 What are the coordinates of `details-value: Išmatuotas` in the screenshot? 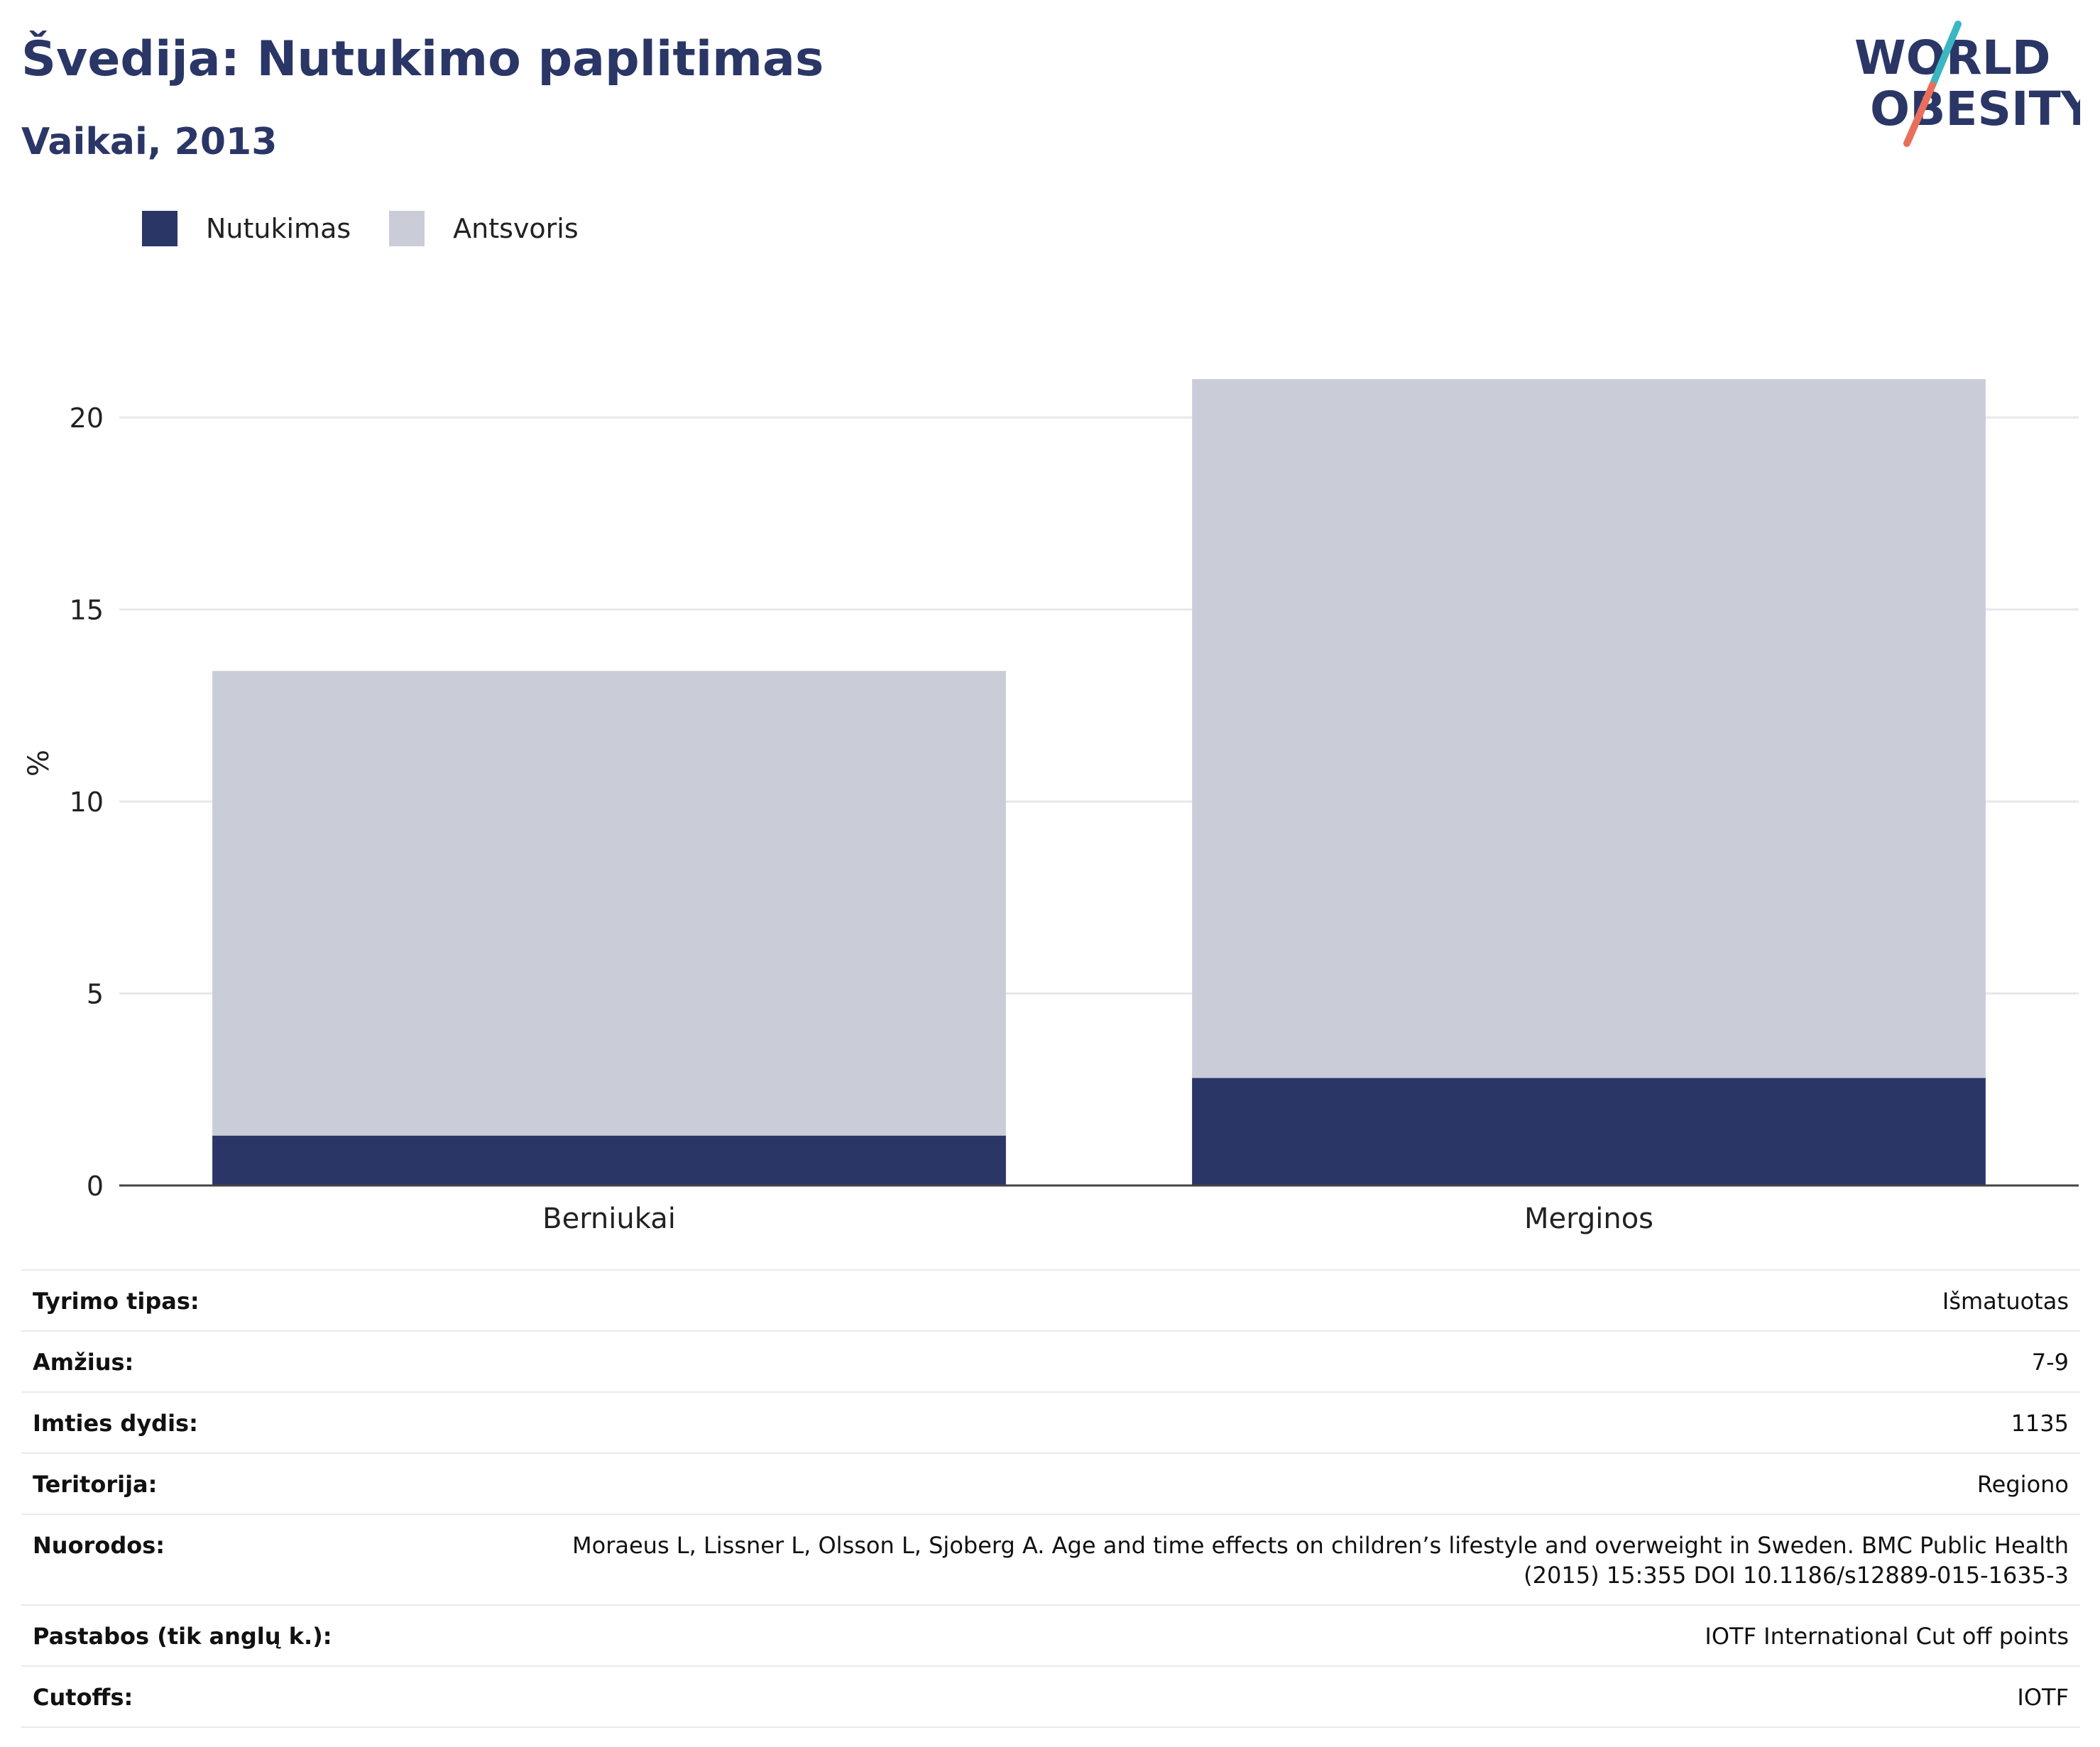 It's located at (2005, 1301).